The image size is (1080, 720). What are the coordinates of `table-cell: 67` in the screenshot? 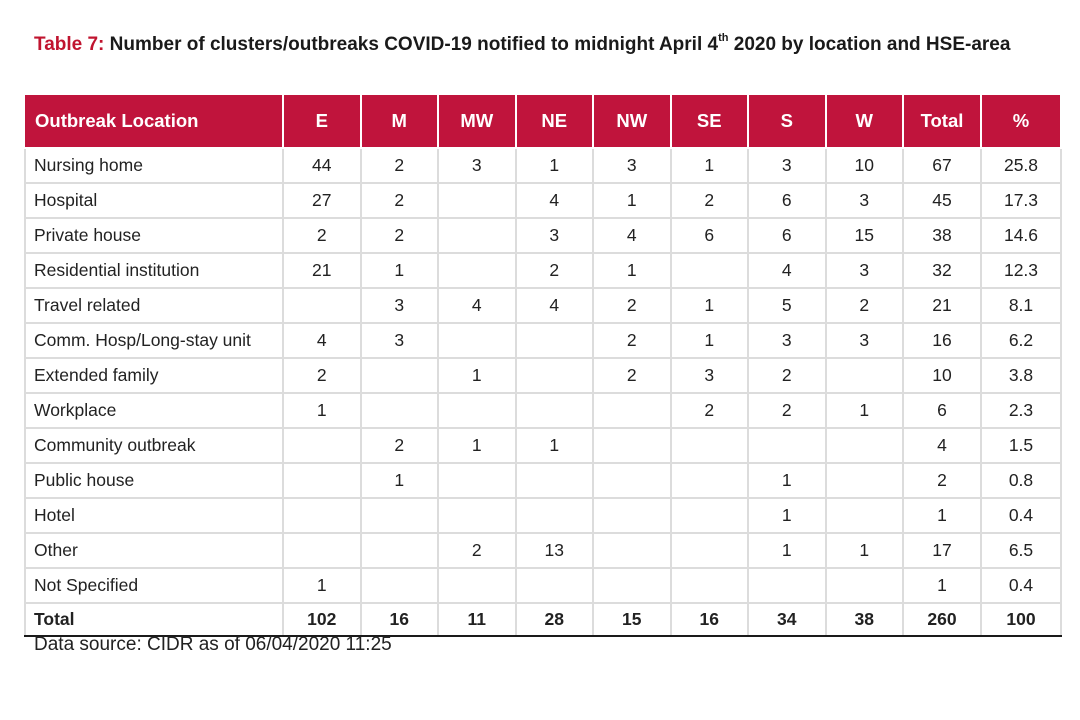 It's located at (942, 165).